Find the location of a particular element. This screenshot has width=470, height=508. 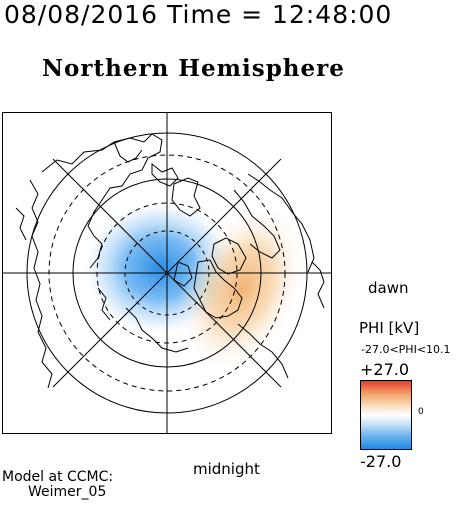

colorbar-gradient is located at coordinates (386, 415).